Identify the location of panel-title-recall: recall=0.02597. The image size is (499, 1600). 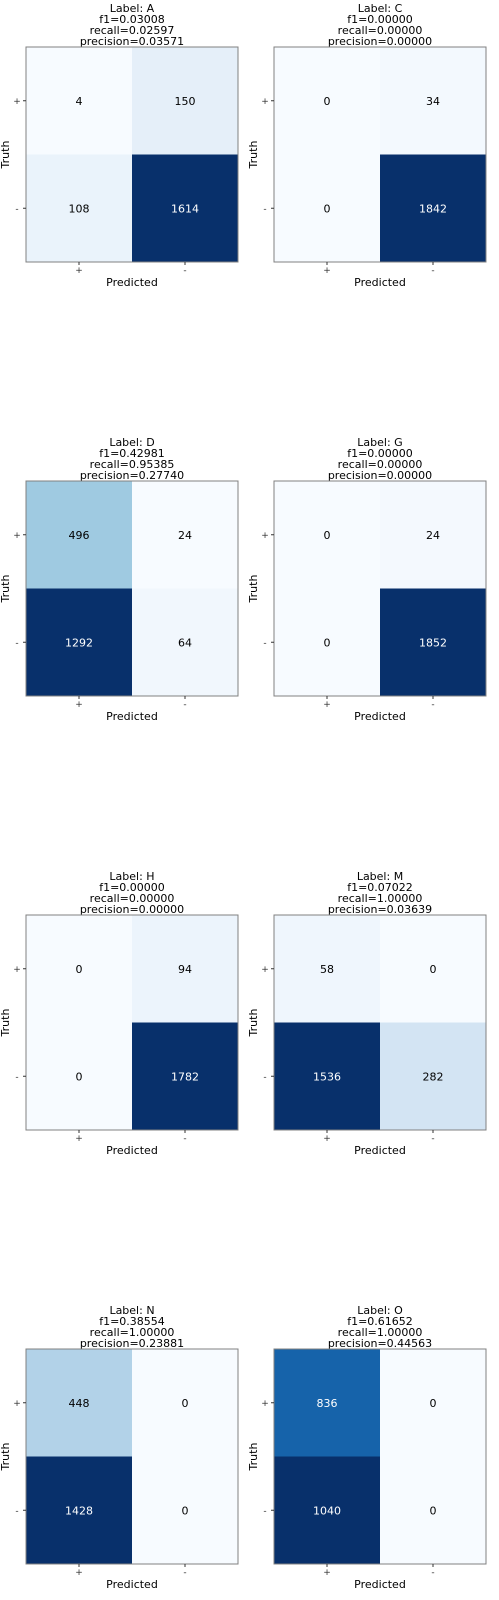
(132, 30).